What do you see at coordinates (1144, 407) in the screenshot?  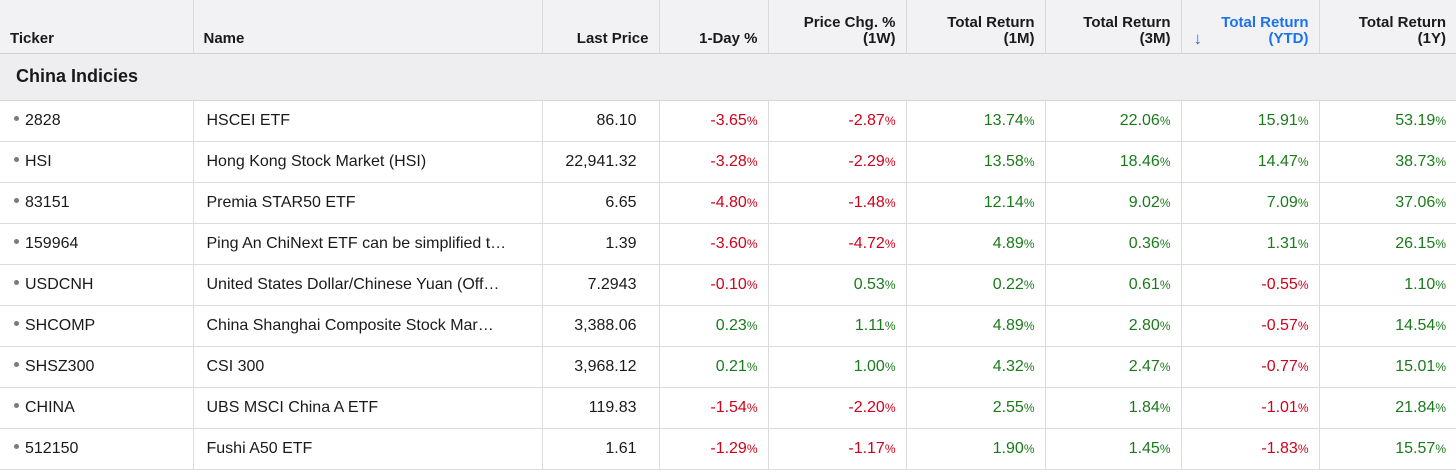 I see `value: 1.84` at bounding box center [1144, 407].